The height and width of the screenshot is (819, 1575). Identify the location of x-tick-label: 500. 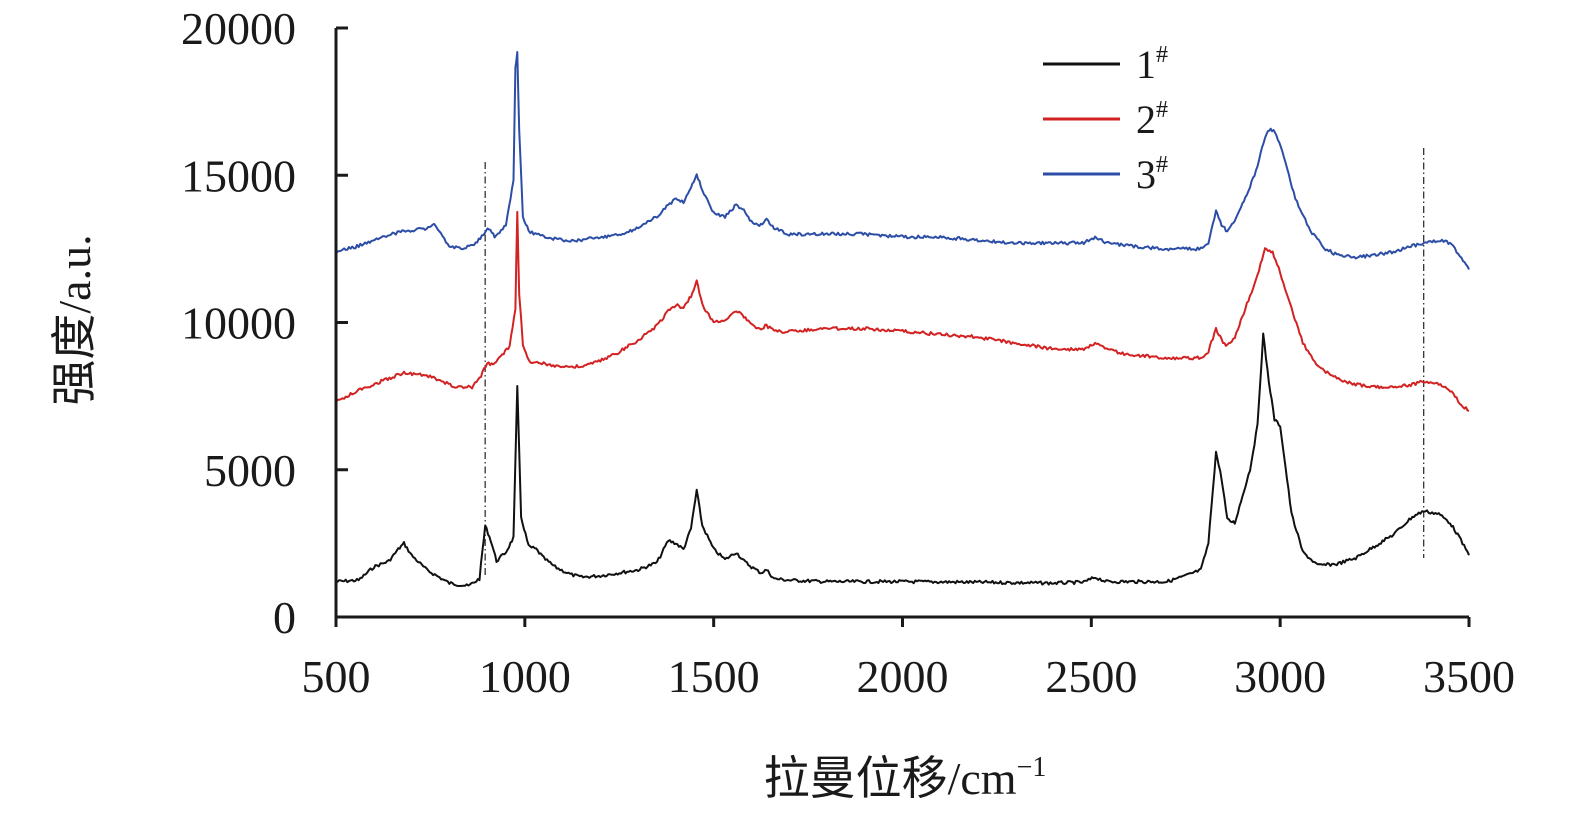
(336, 676).